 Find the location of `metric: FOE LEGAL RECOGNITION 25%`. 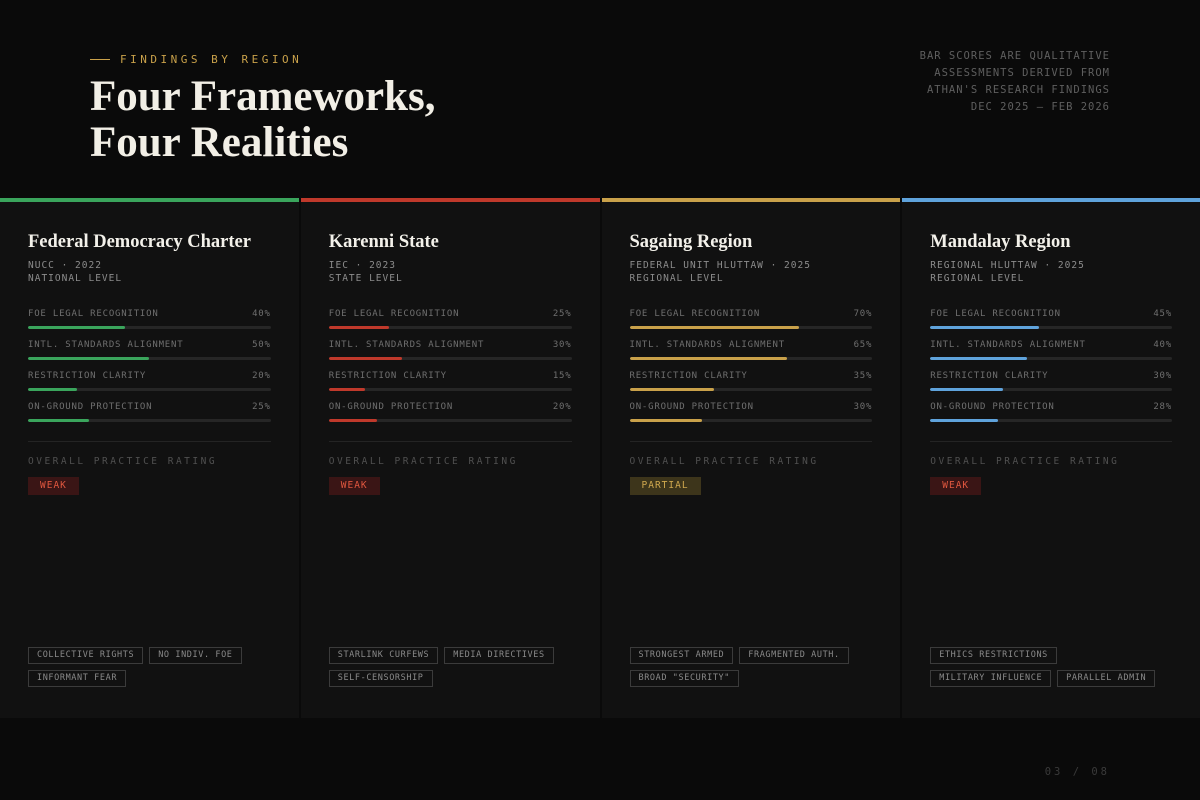

metric: FOE LEGAL RECOGNITION 25% is located at coordinates (450, 323).